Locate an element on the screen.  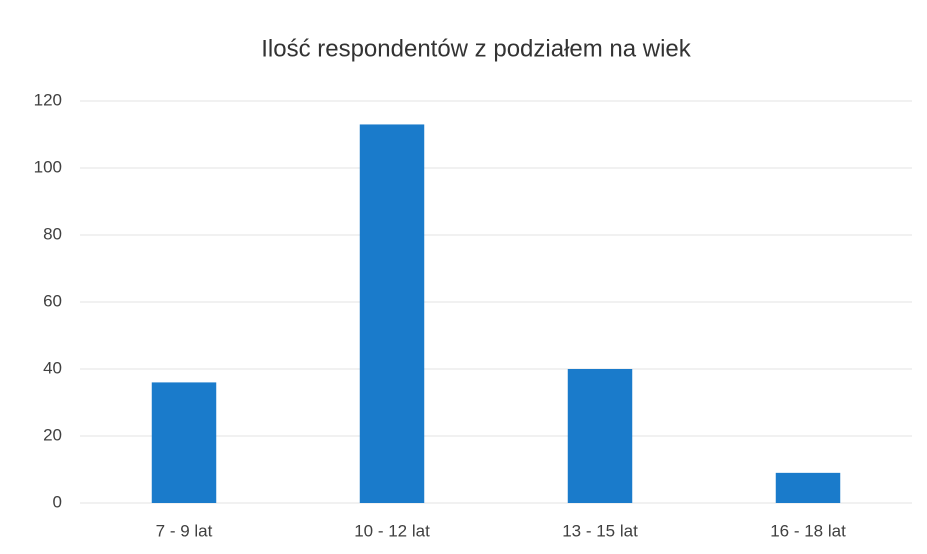
y-tick-label: 100 is located at coordinates (48, 166).